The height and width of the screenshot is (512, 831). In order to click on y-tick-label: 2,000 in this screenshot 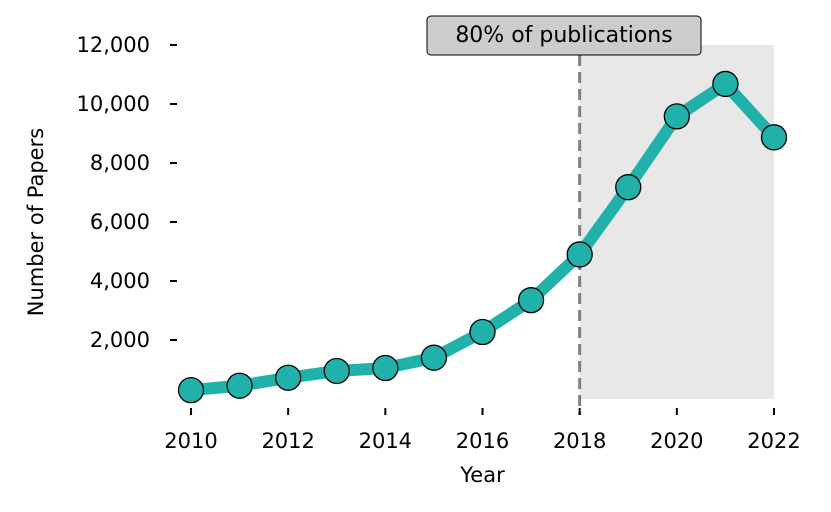, I will do `click(120, 340)`.